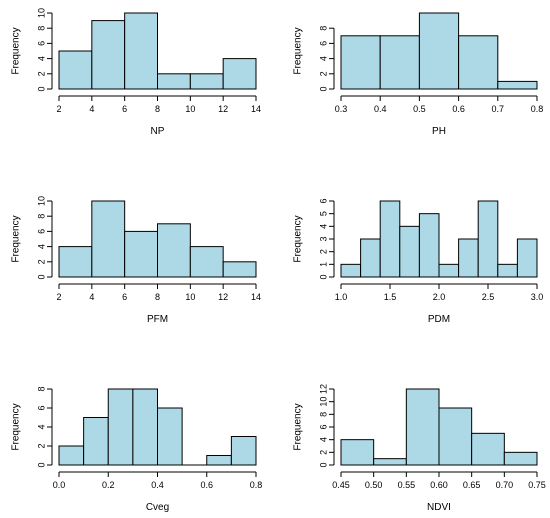 Image resolution: width=550 pixels, height=518 pixels. I want to click on cveg-x-tick-label: 0.0, so click(59, 485).